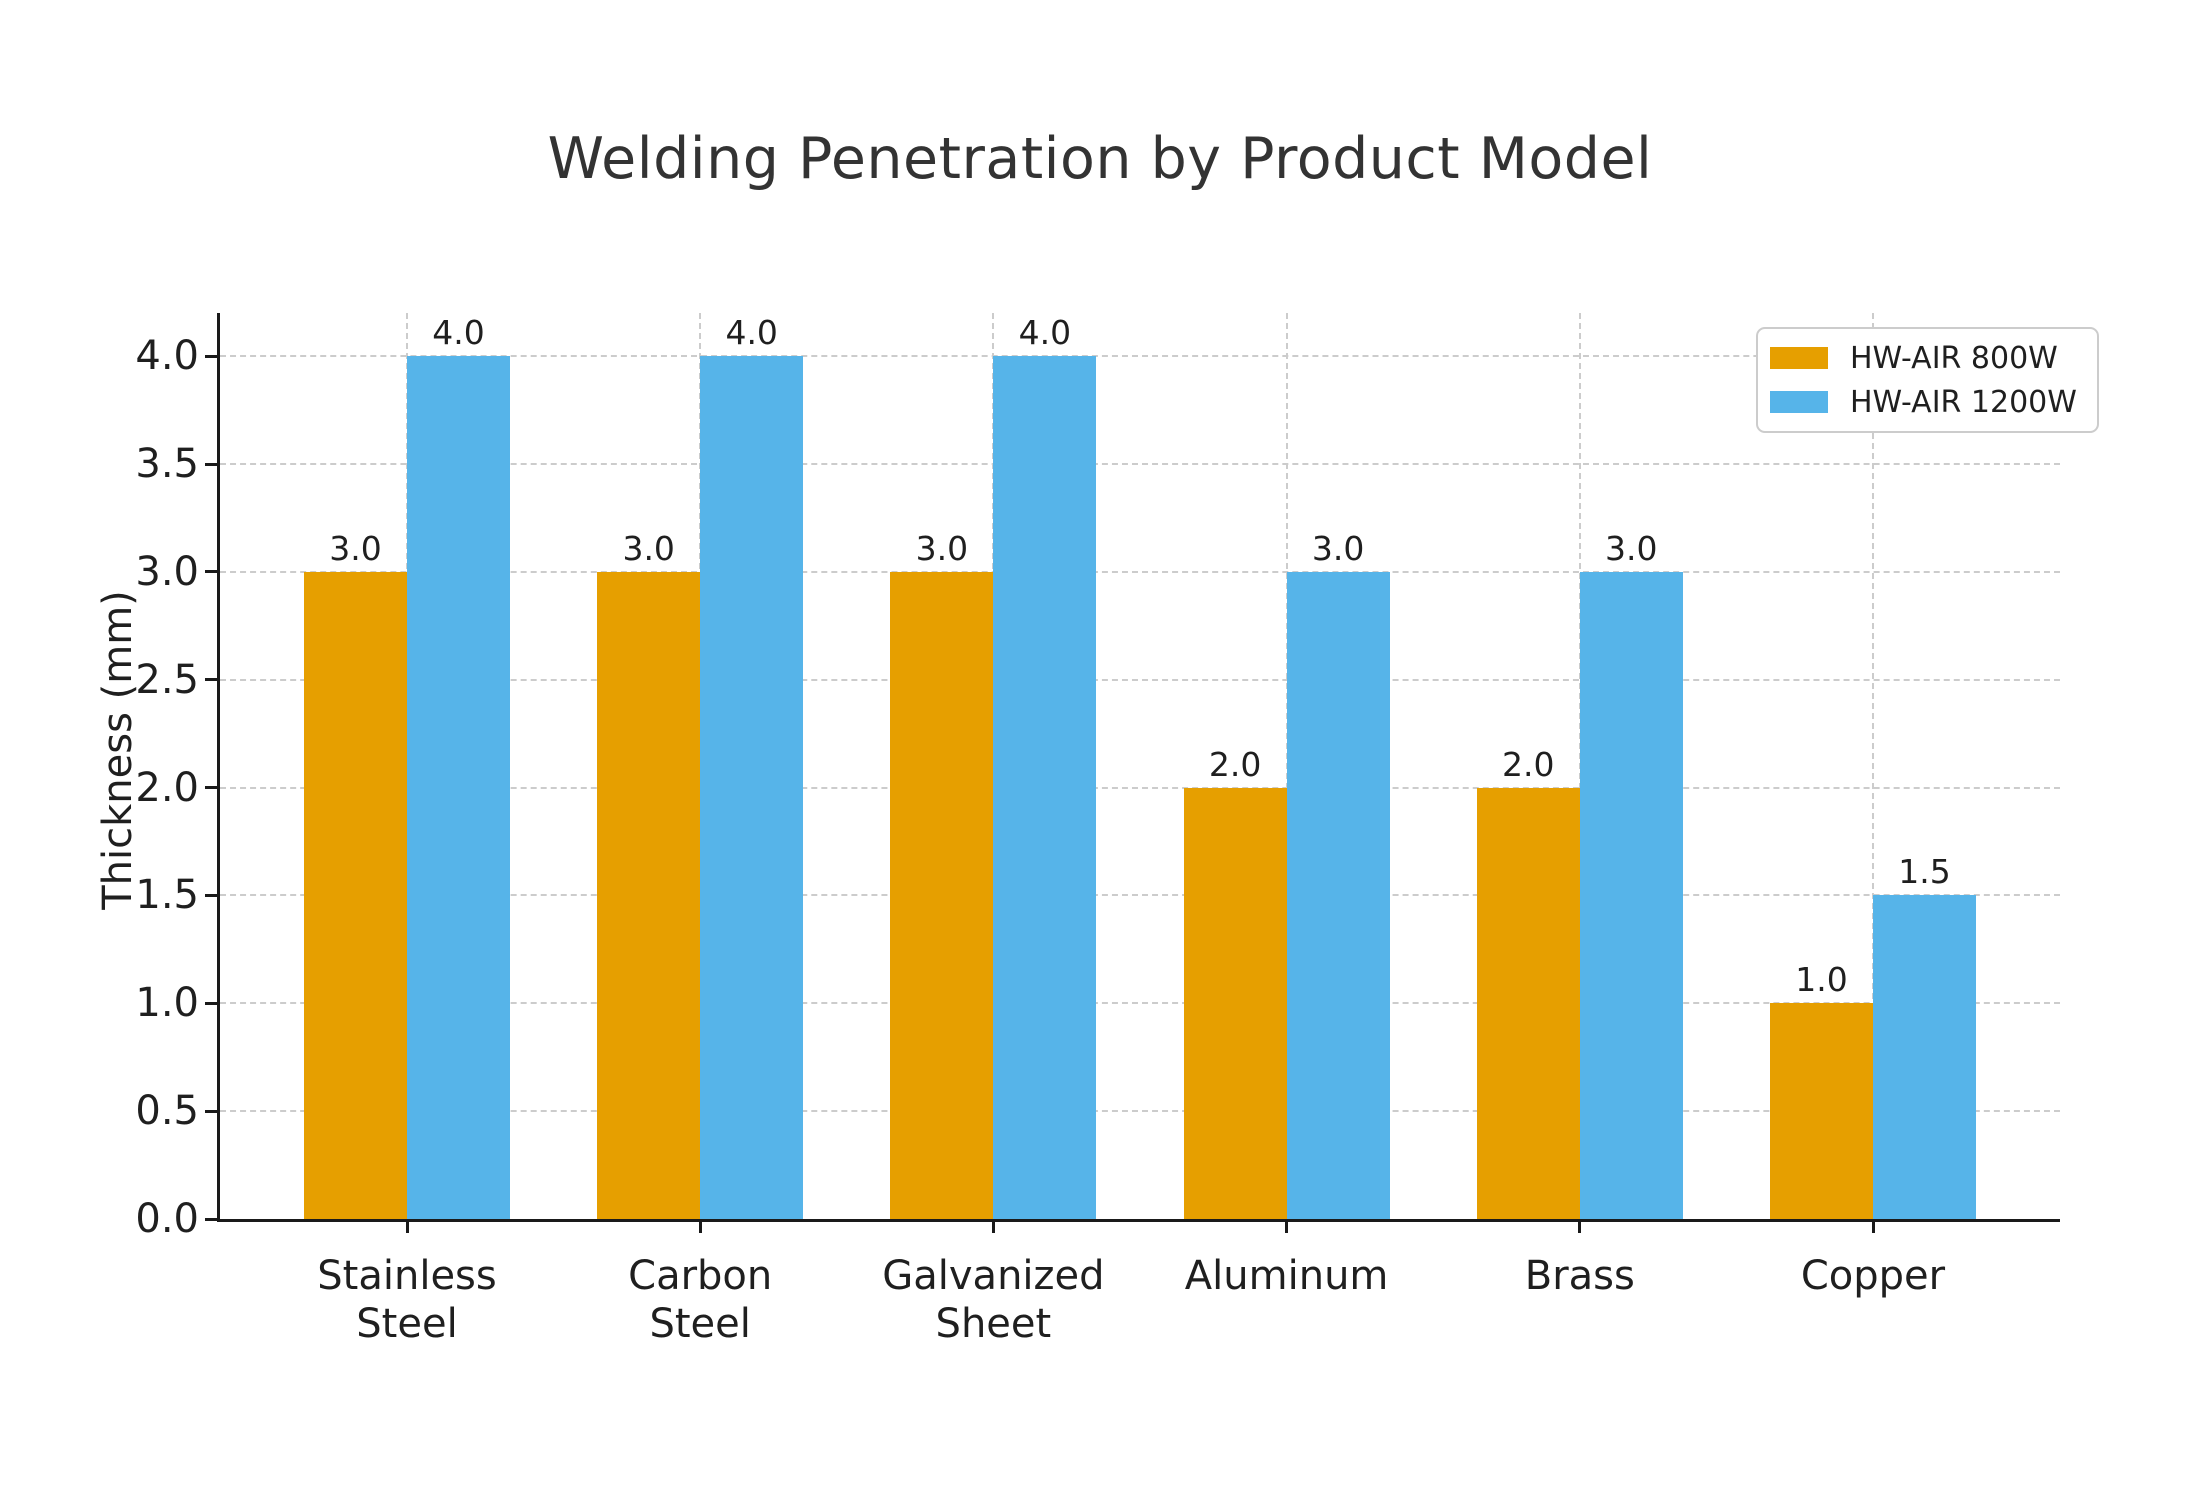 This screenshot has width=2200, height=1500. I want to click on chart-title: Welding Penetration by Product Model, so click(1100, 159).